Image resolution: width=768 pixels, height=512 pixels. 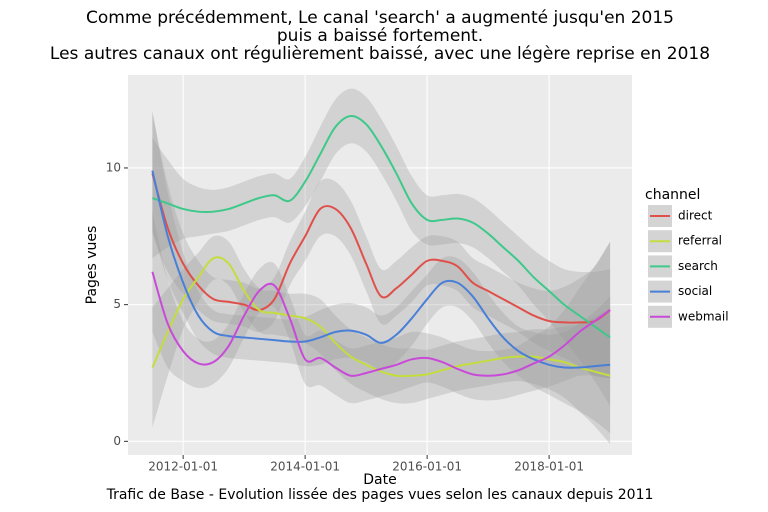 I want to click on x-tick-label: 2018-01-01, so click(x=549, y=467).